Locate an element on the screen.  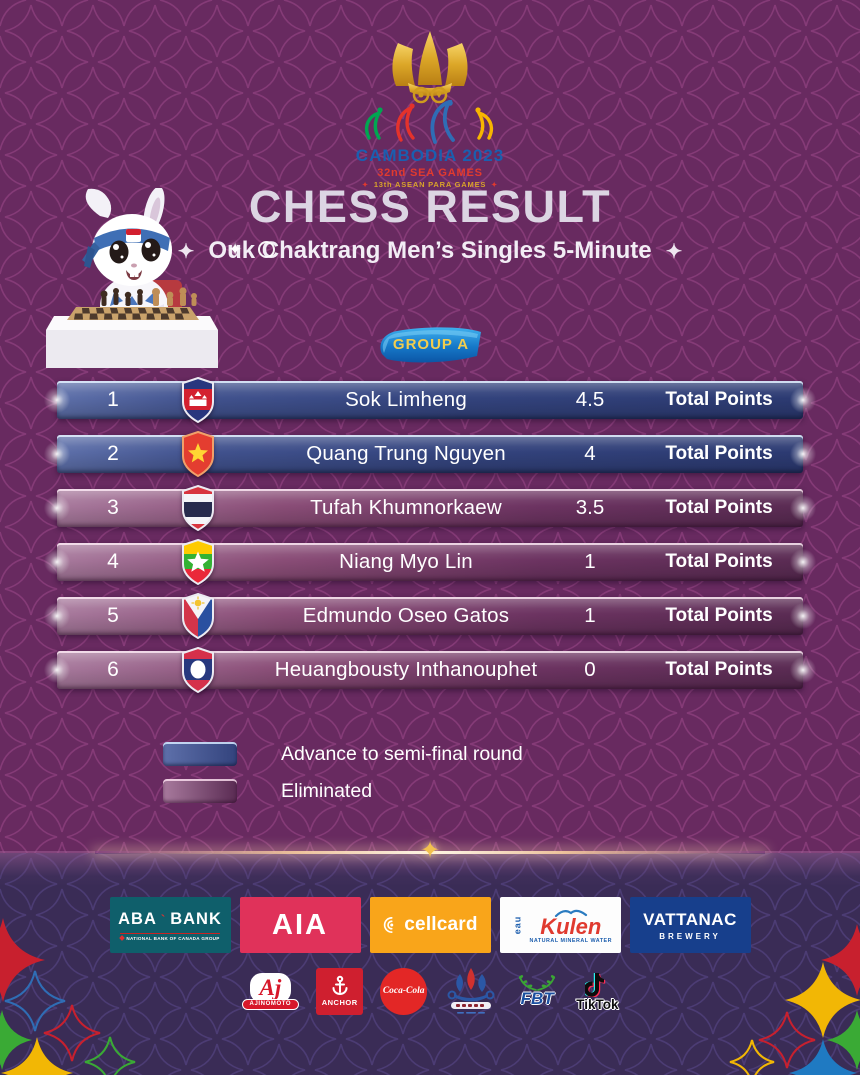
points-value: 4.5 is located at coordinates (590, 399).